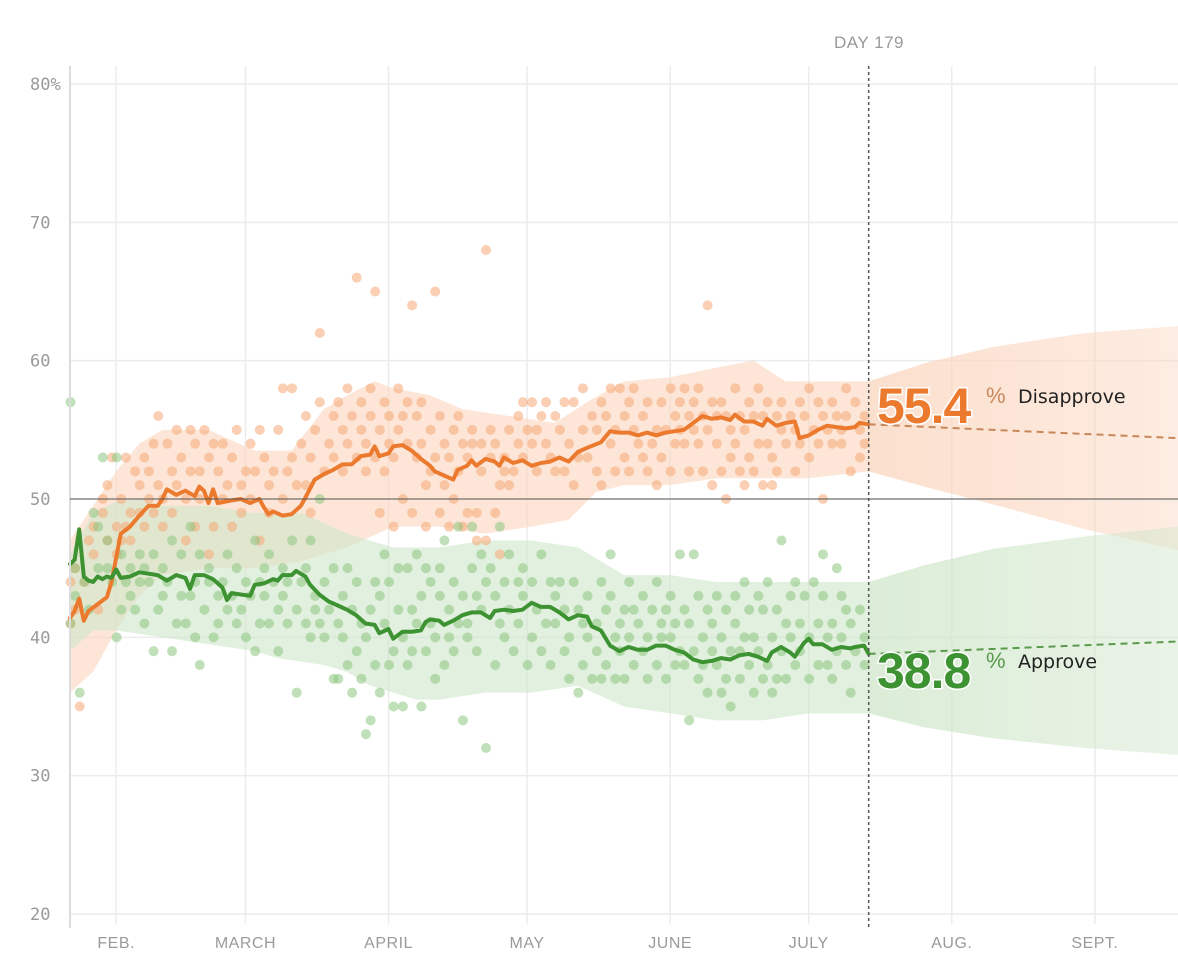 This screenshot has height=966, width=1178. Describe the element at coordinates (40, 777) in the screenshot. I see `y-tick-label: 30` at that location.